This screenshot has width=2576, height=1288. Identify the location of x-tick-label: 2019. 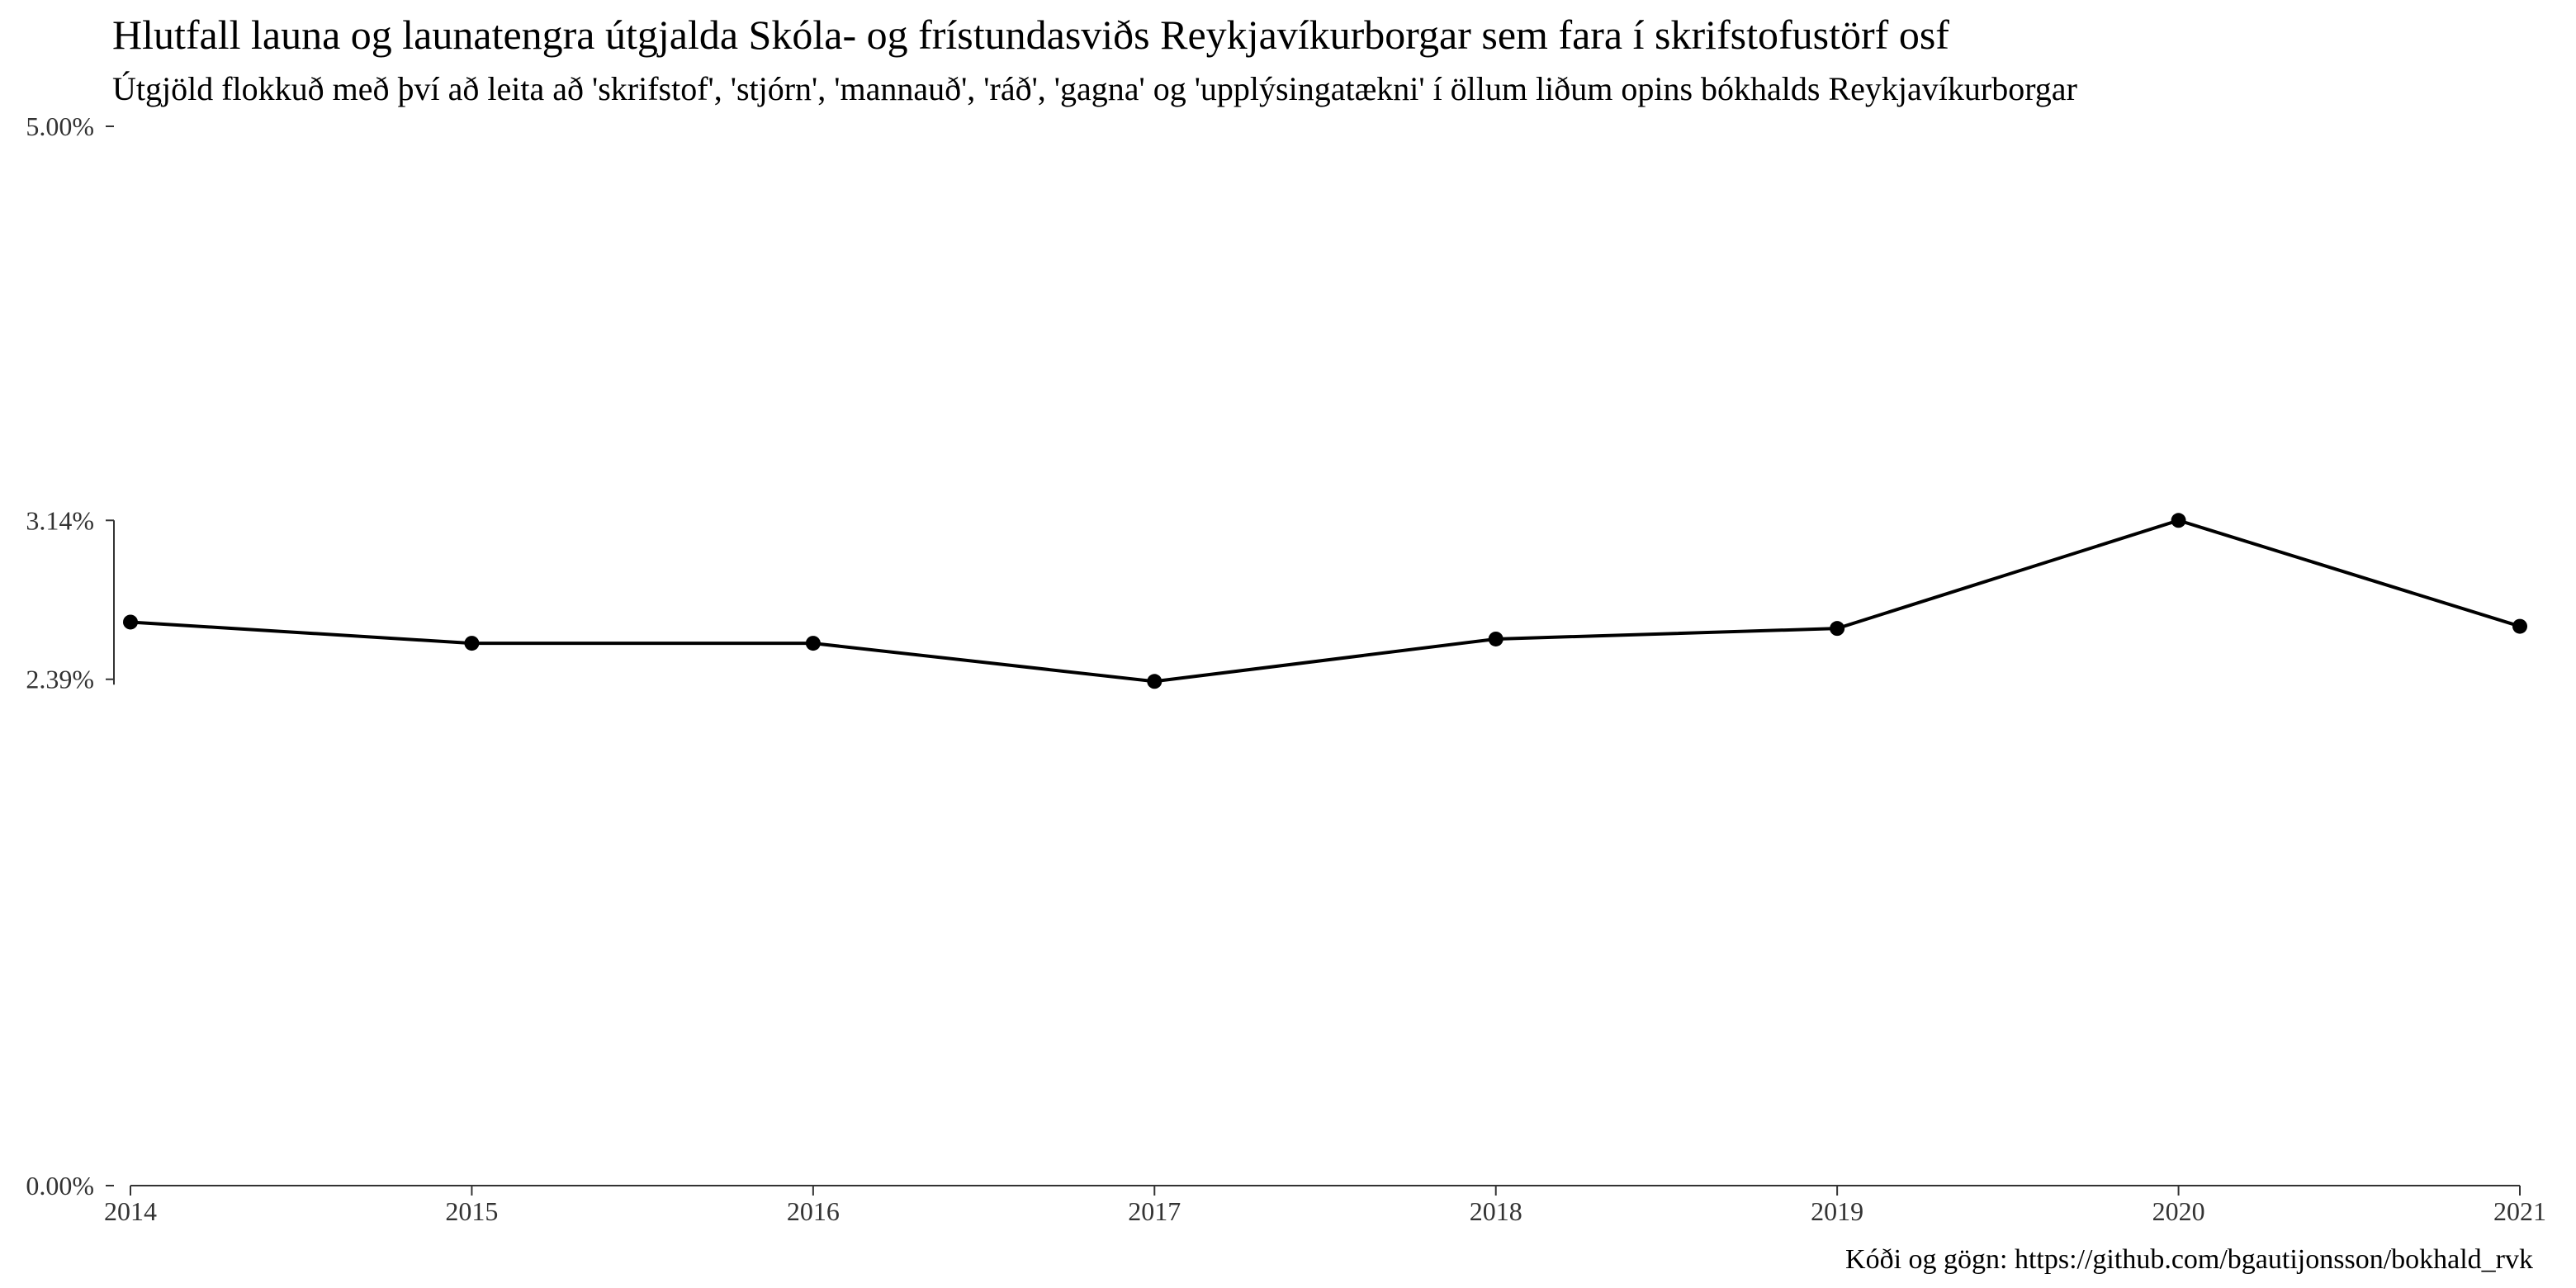
(1837, 1211).